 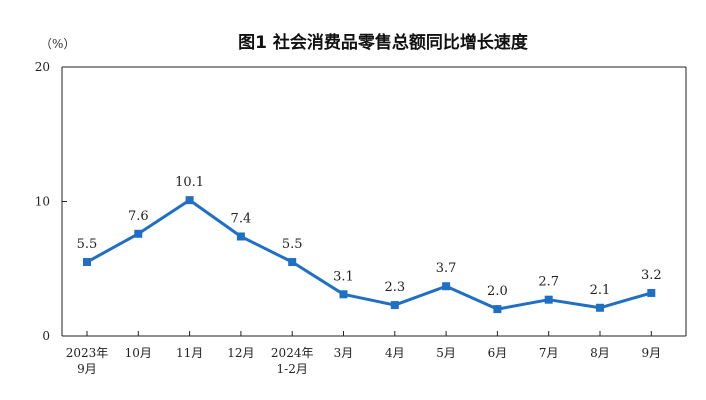 I want to click on data-label-4: 5.5, so click(x=292, y=244).